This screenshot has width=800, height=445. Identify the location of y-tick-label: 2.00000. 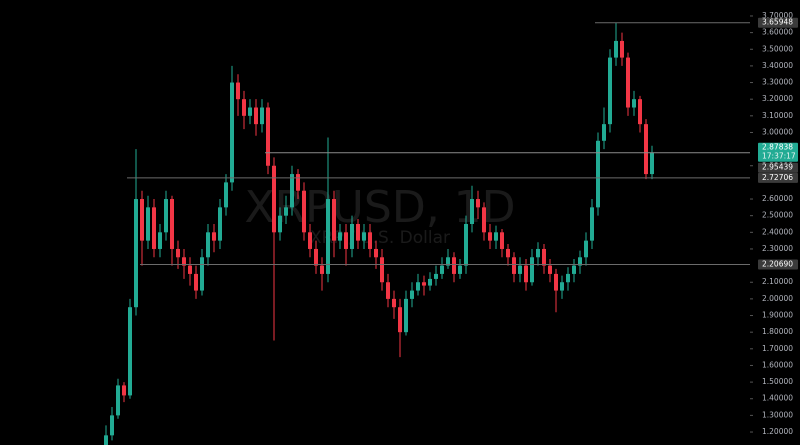
(777, 298).